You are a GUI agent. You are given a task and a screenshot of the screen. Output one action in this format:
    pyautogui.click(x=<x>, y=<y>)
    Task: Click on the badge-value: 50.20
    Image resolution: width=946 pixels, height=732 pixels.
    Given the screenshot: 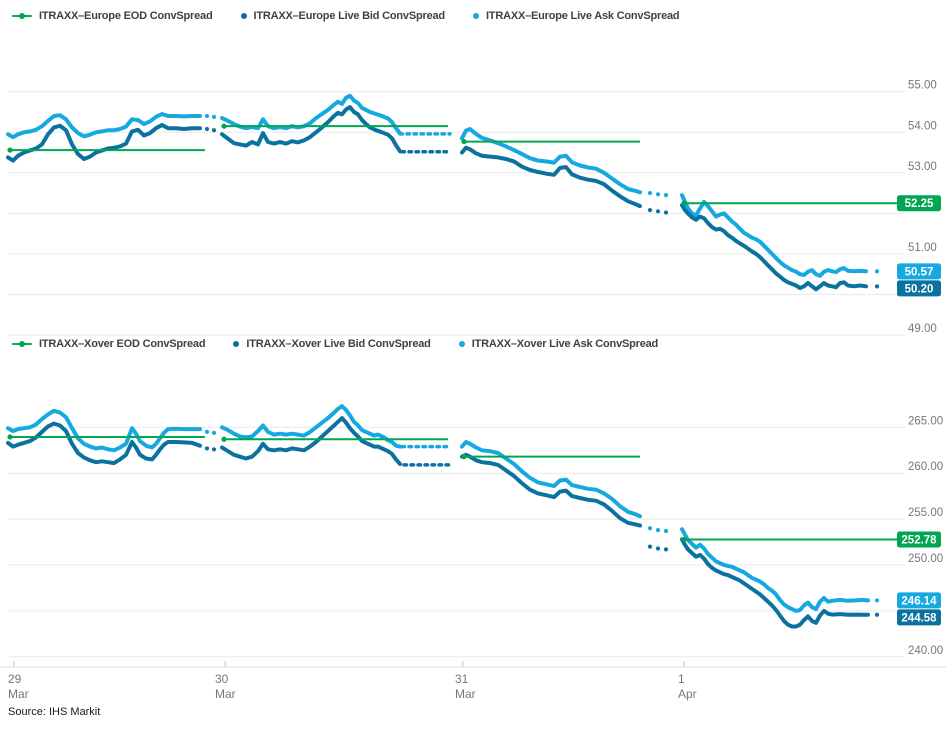 What is the action you would take?
    pyautogui.click(x=919, y=289)
    